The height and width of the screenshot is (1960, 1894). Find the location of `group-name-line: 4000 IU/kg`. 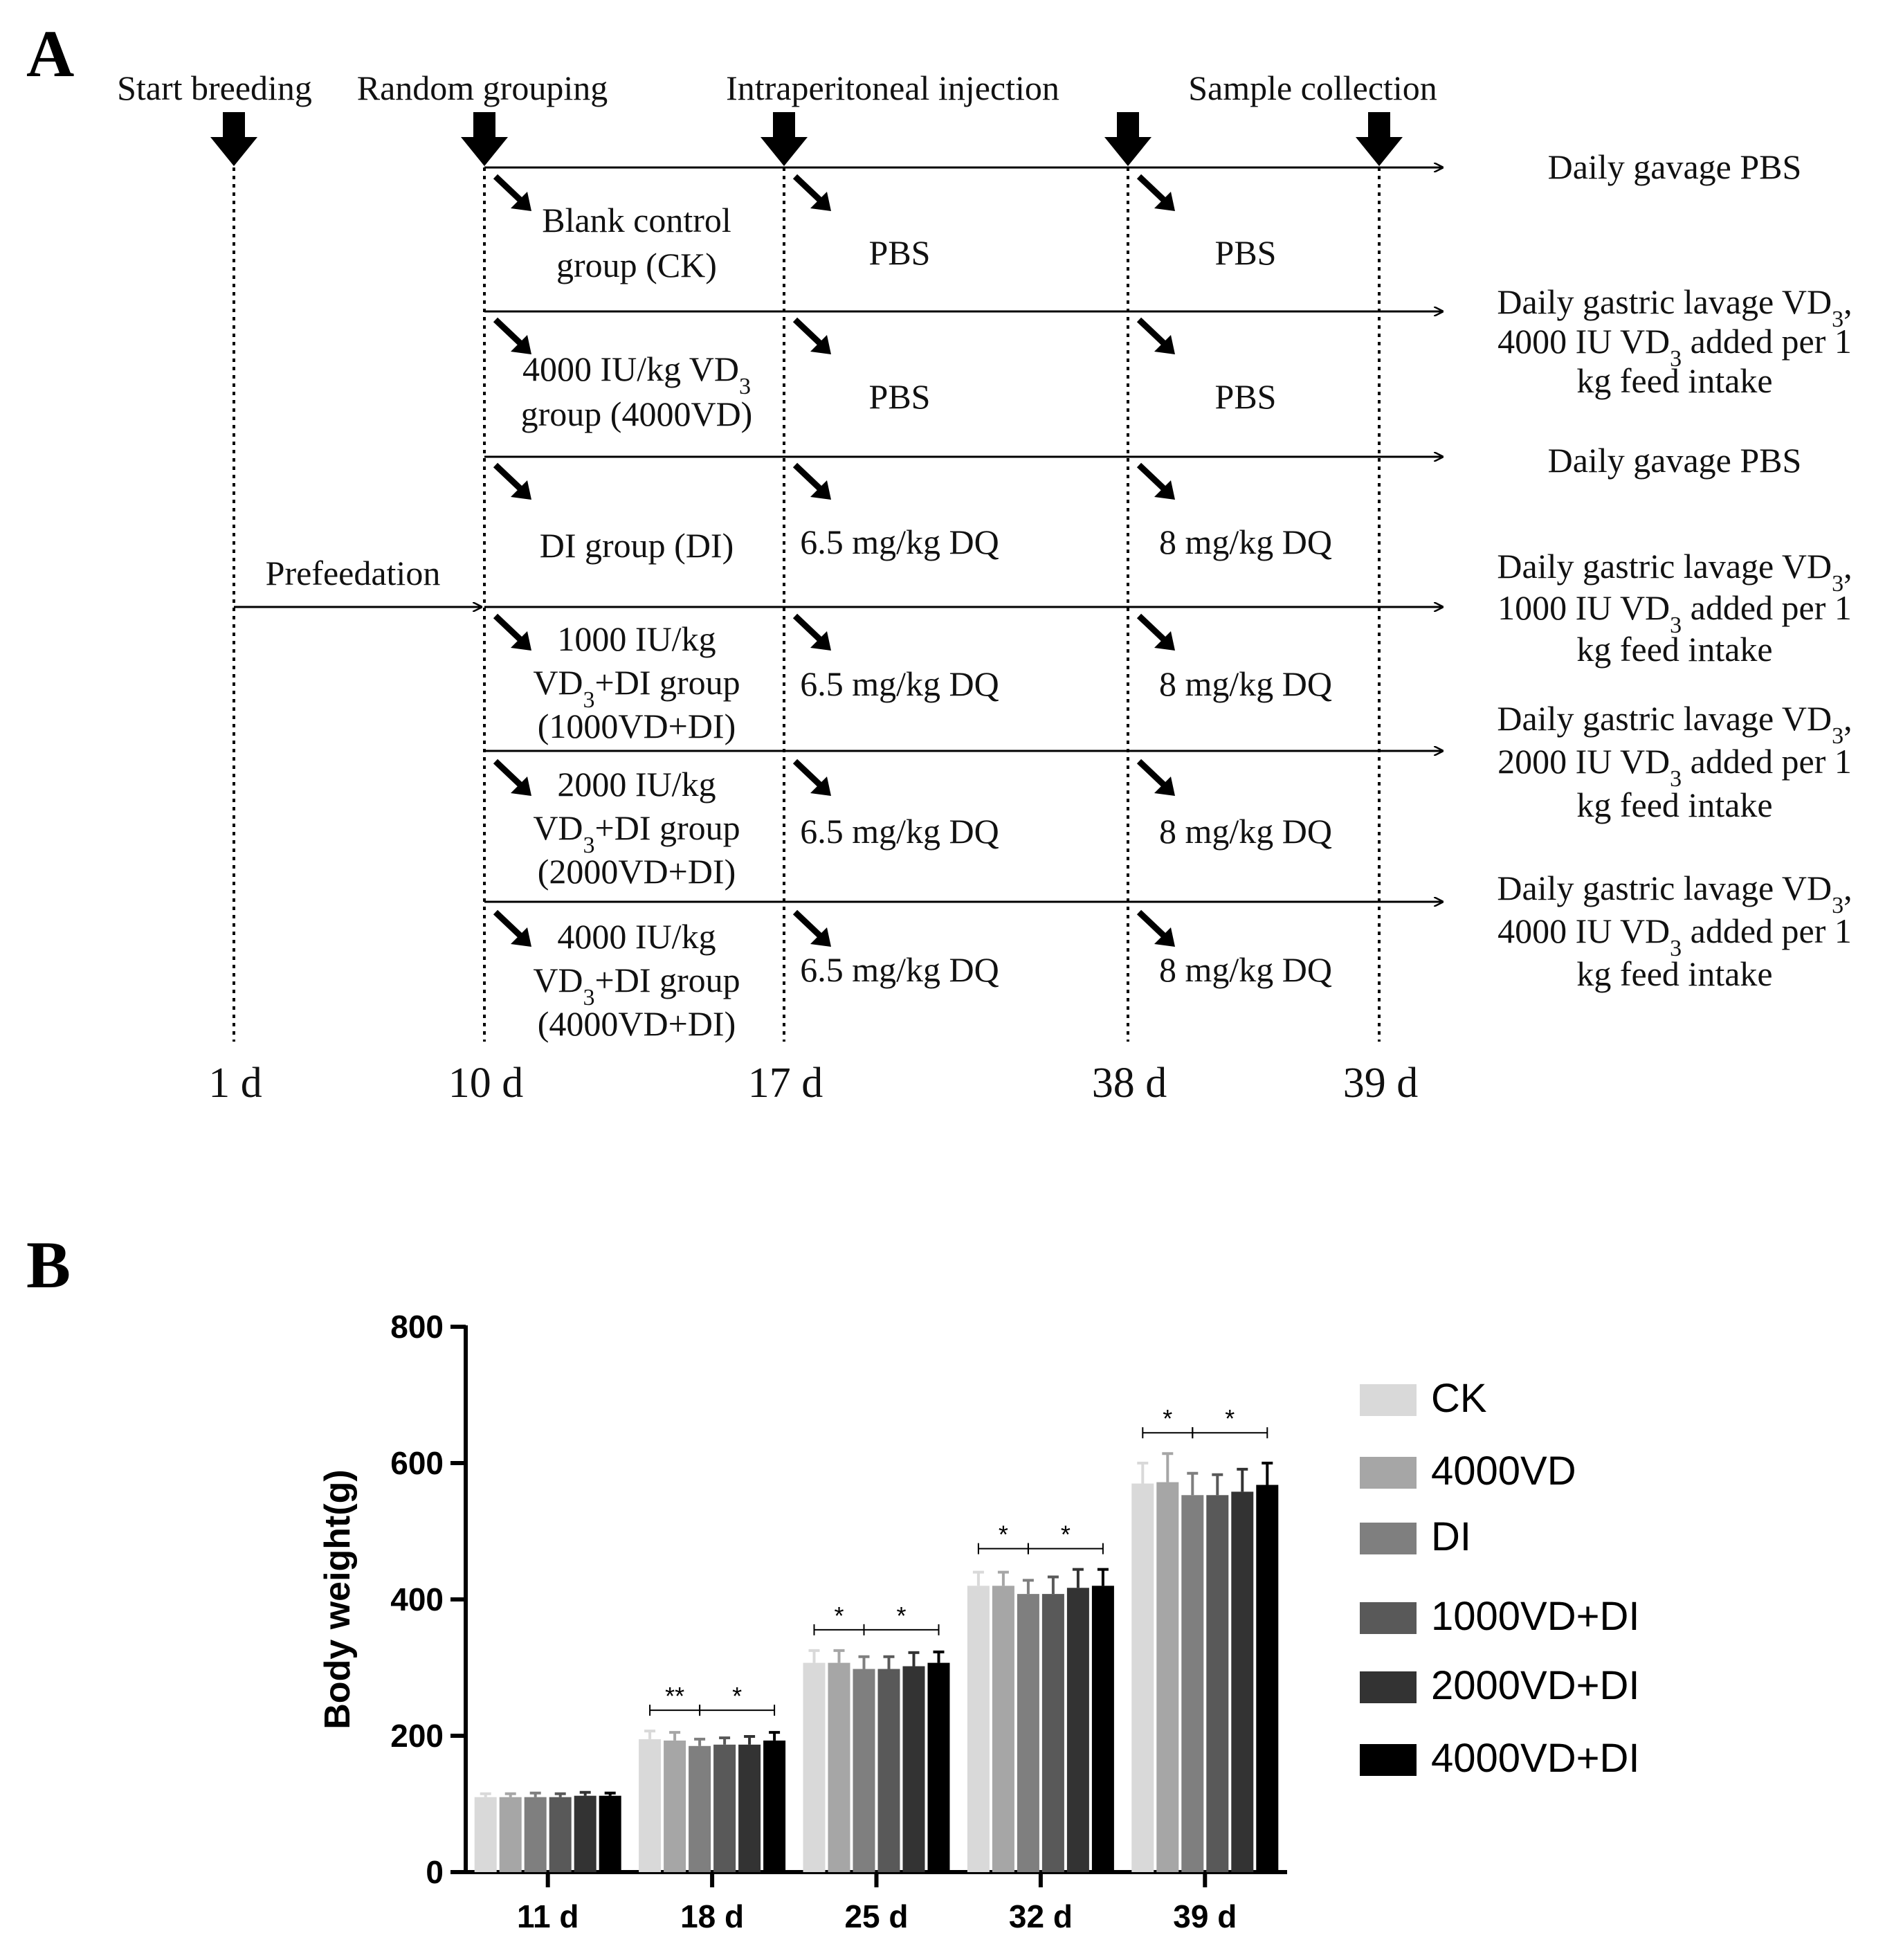

group-name-line: 4000 IU/kg is located at coordinates (636, 937).